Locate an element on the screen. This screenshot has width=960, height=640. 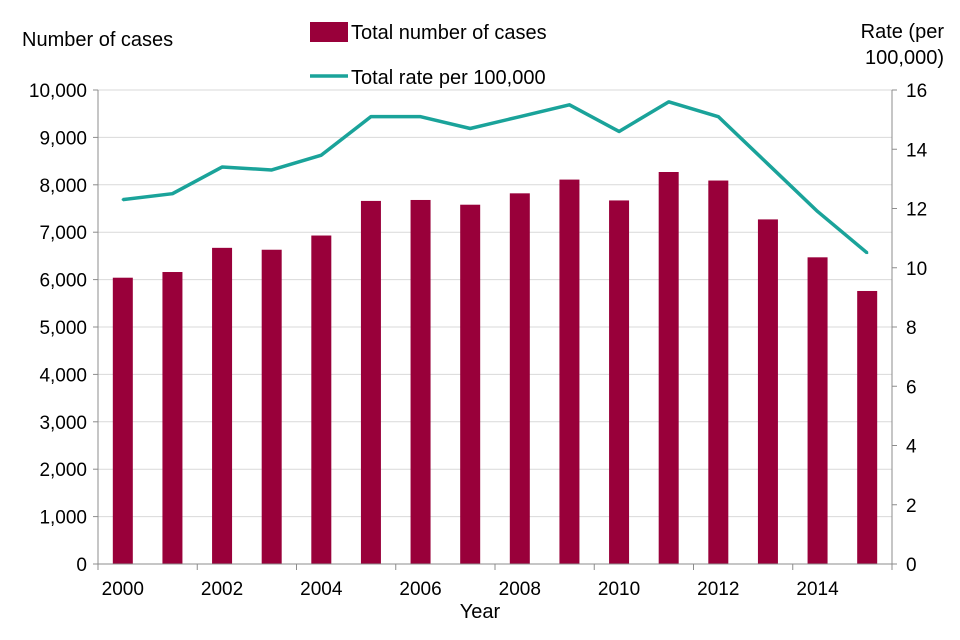
left-axis-title: Number of cases is located at coordinates (97, 40).